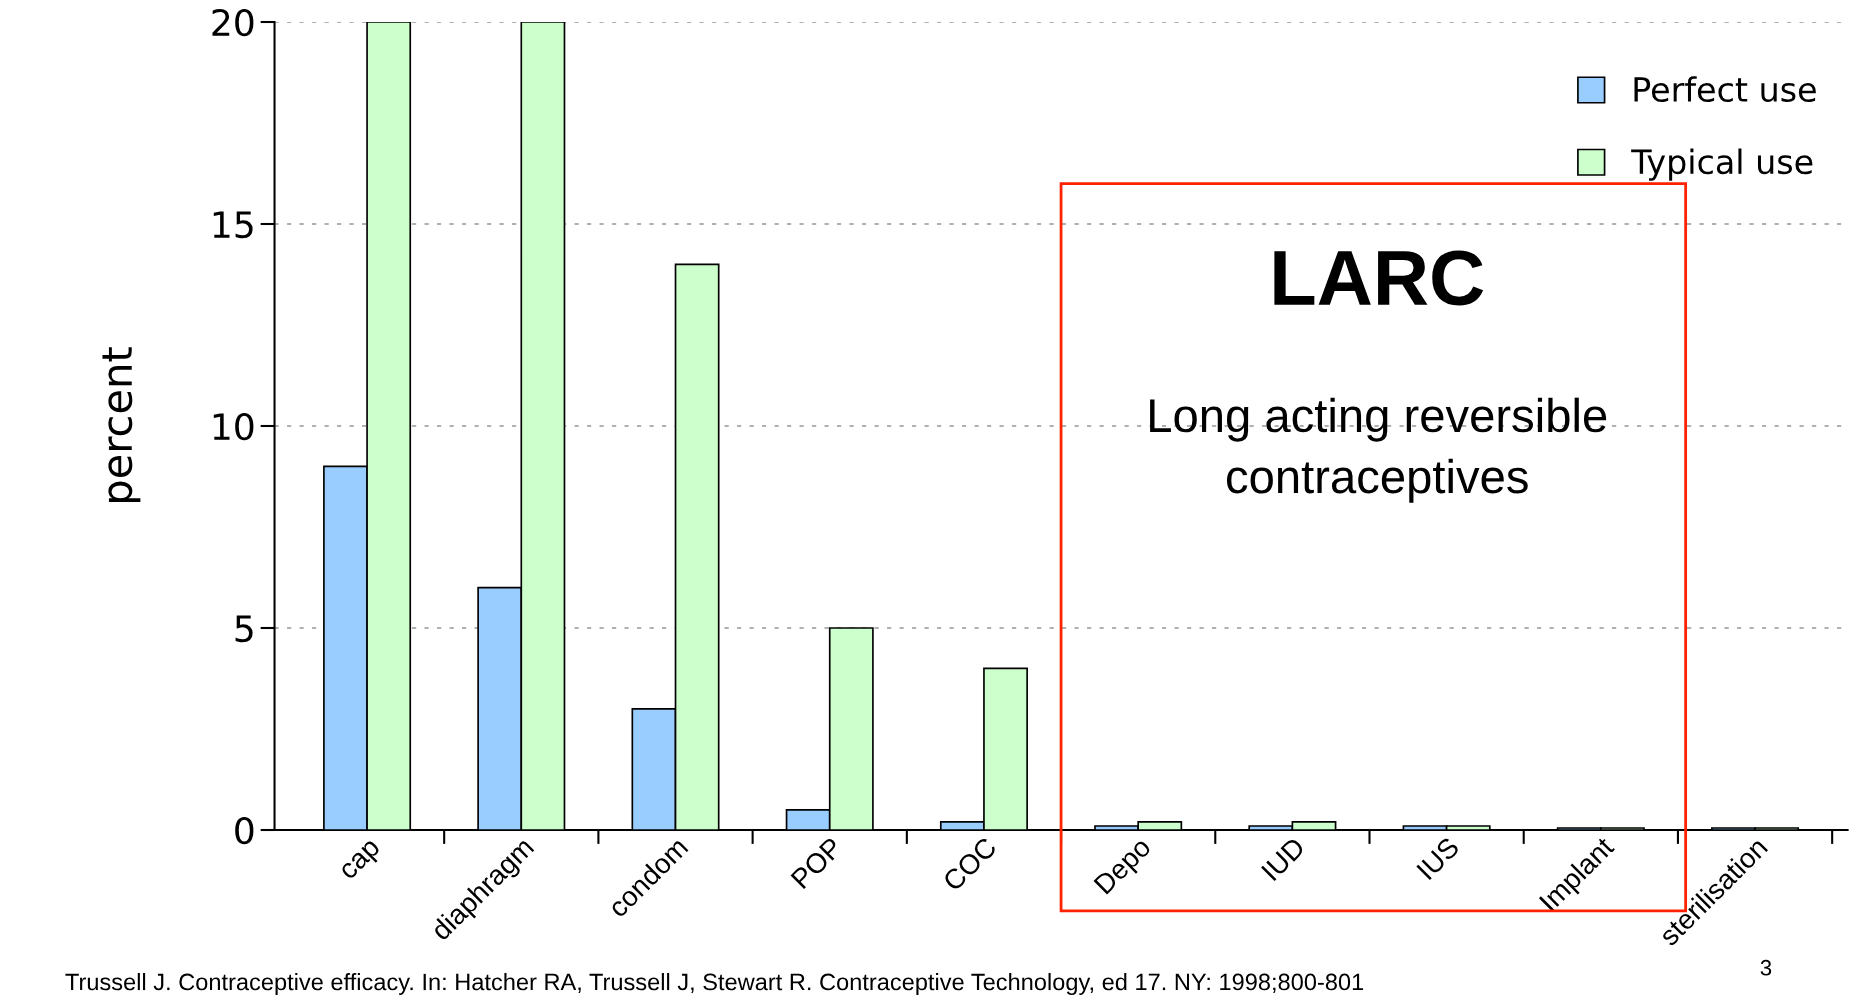 The height and width of the screenshot is (1000, 1855). I want to click on annotation: LARC, so click(1379, 278).